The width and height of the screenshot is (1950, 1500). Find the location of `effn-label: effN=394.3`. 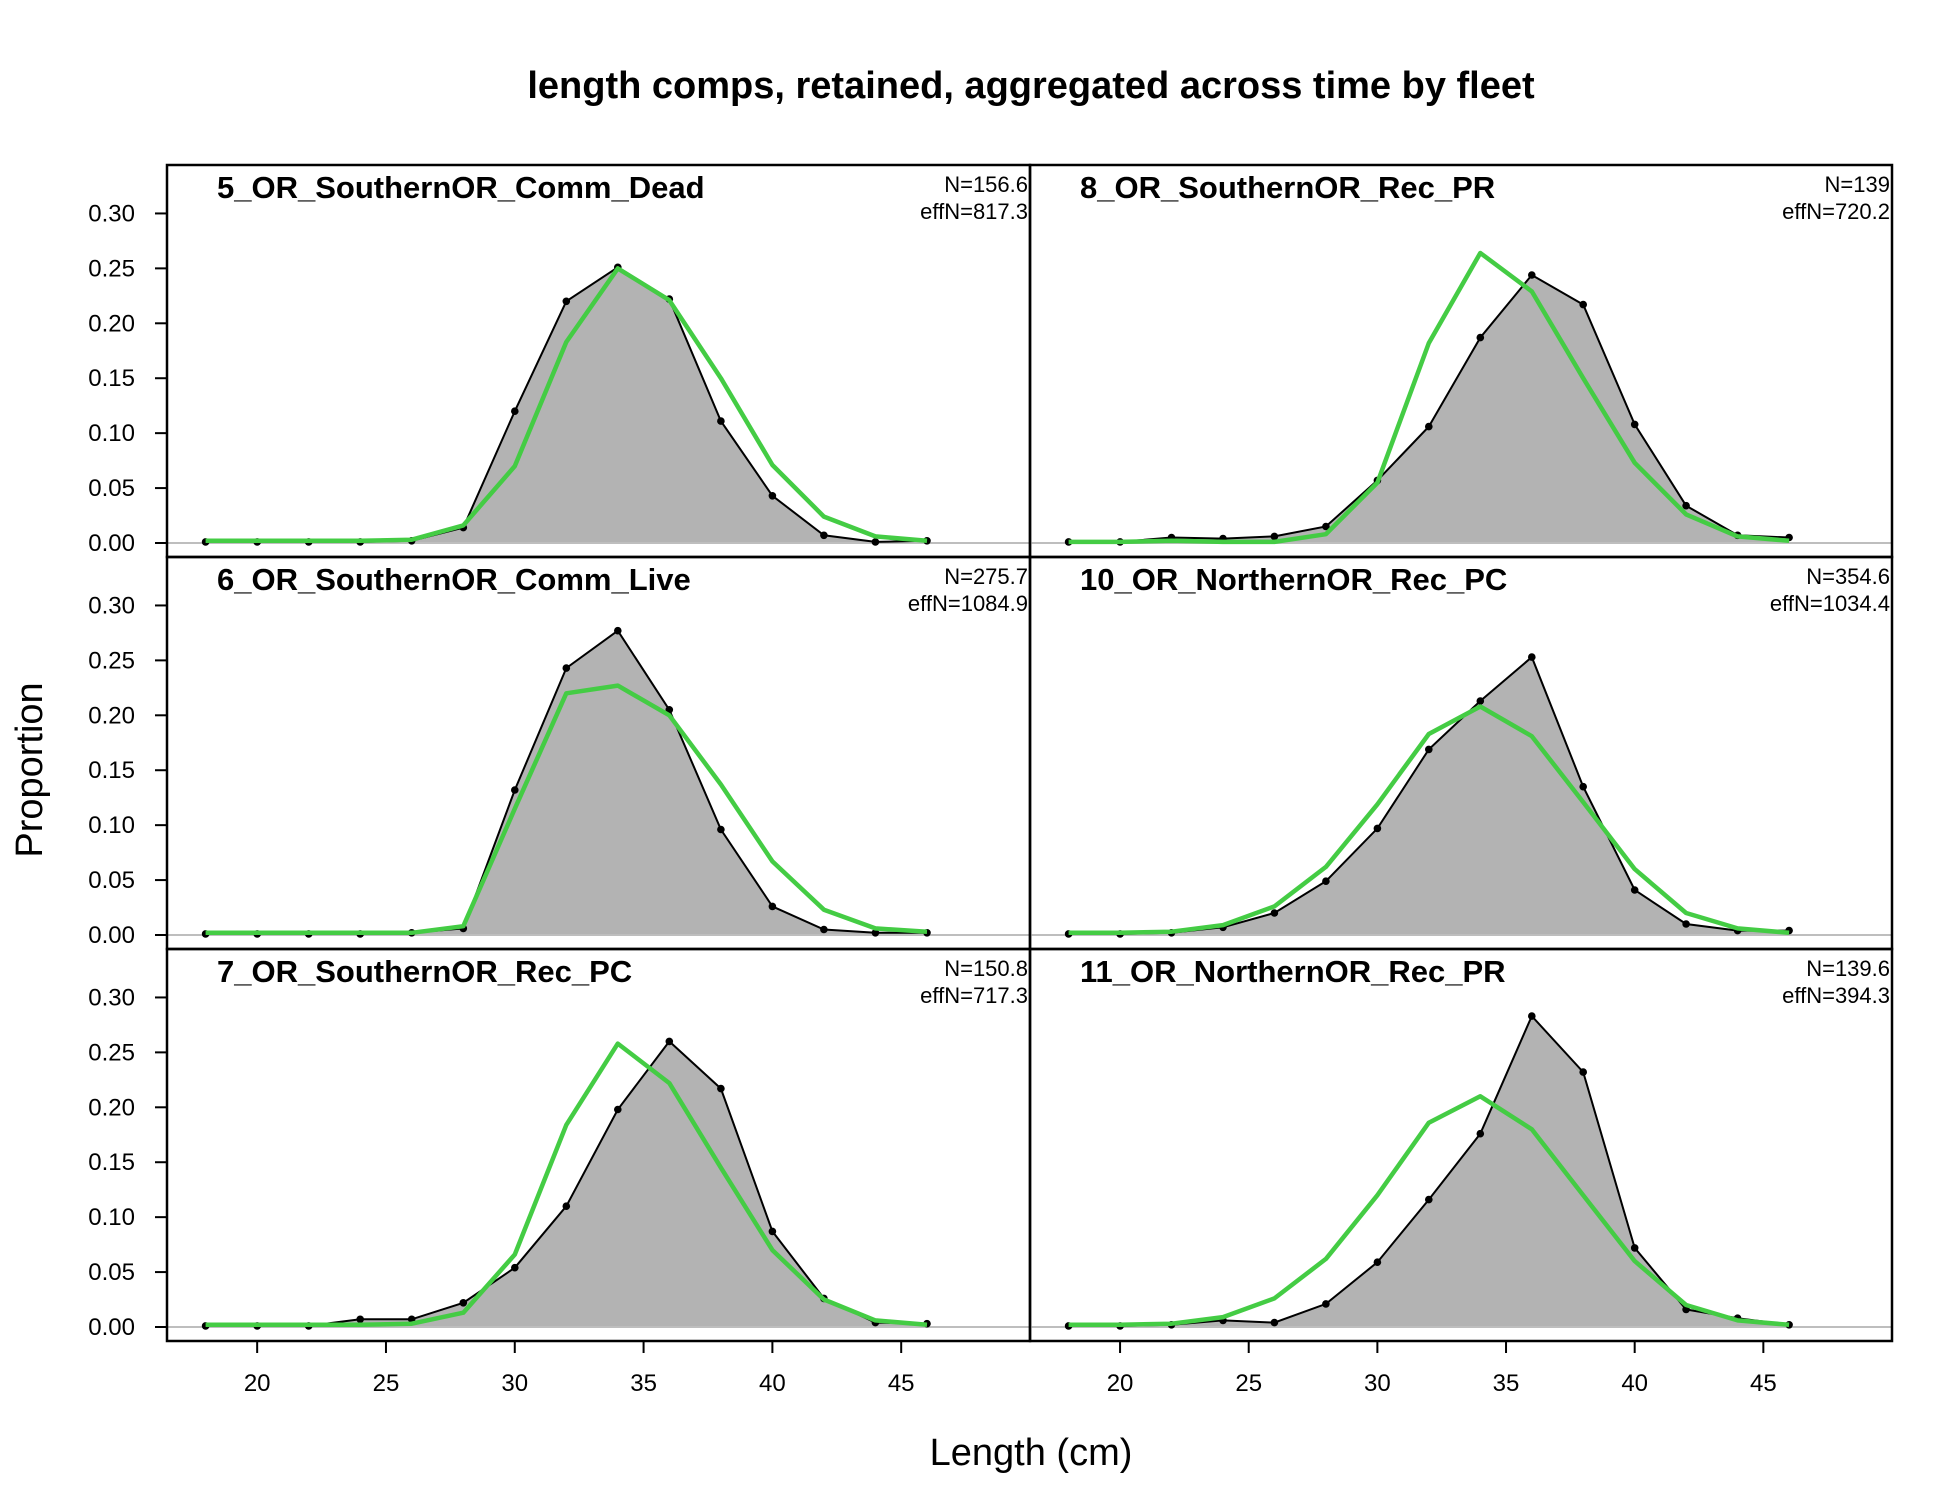

effn-label: effN=394.3 is located at coordinates (1836, 995).